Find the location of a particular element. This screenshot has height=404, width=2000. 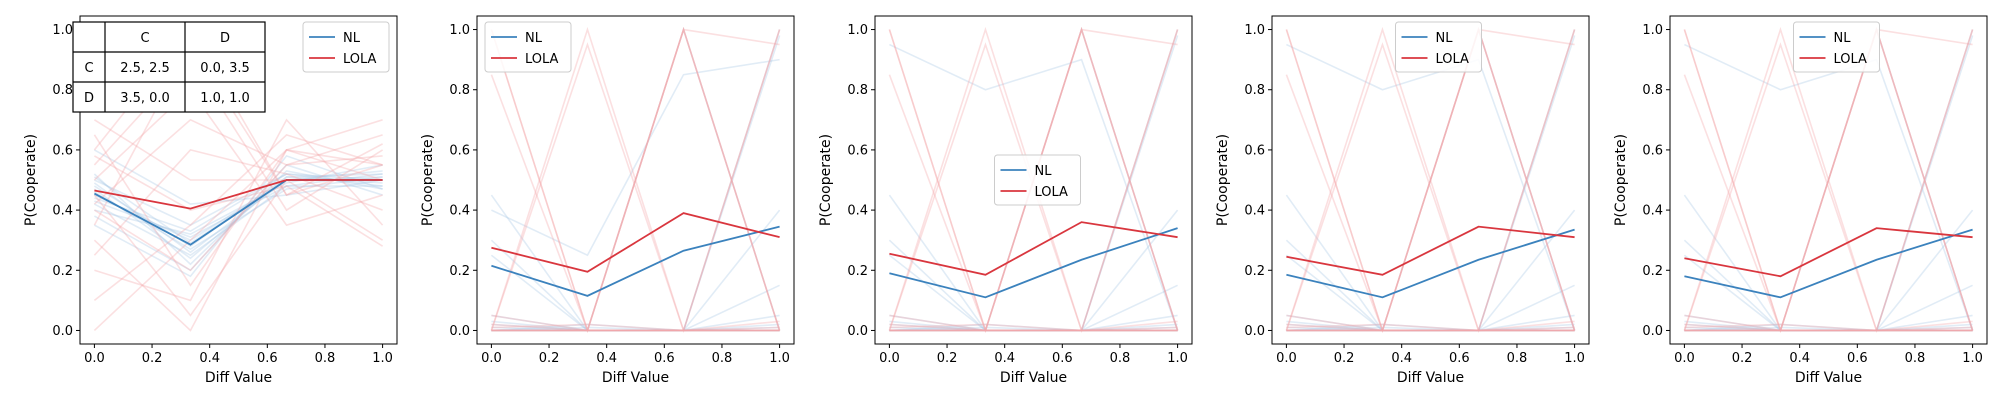

x-tick-label: 0.0 is located at coordinates (1684, 358).